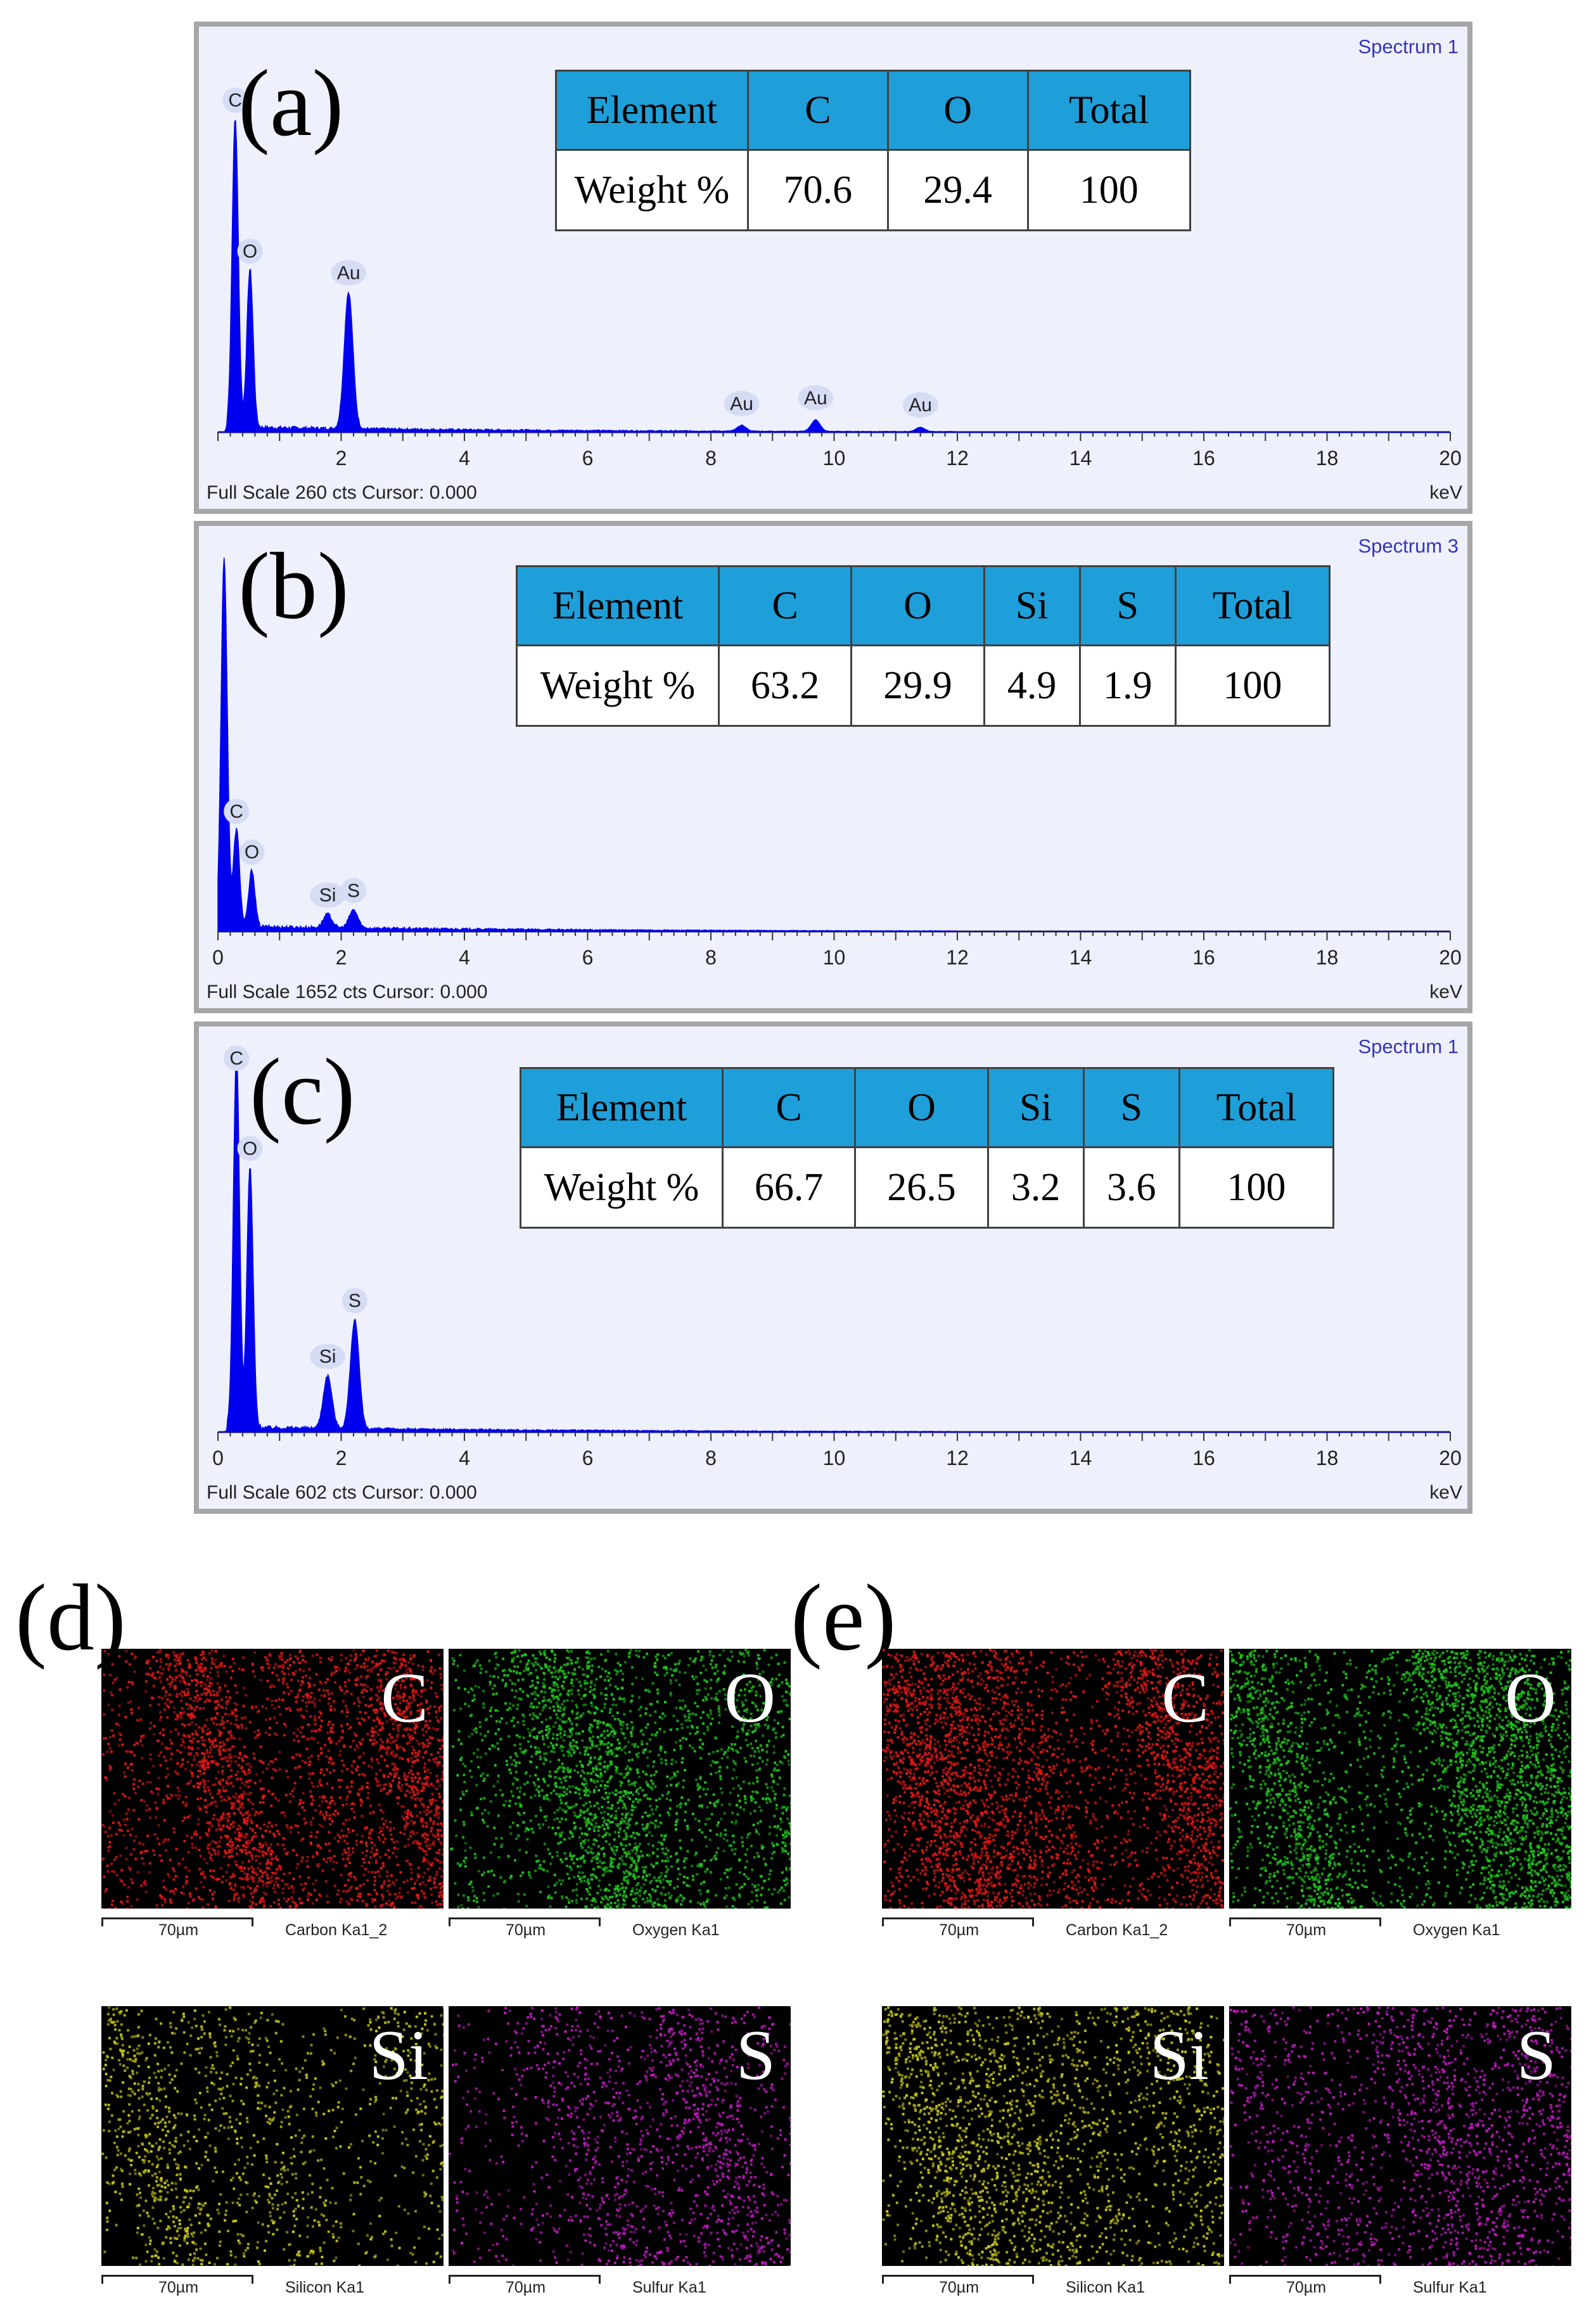 This screenshot has height=2297, width=1596. I want to click on map-caption: Carbon Ka1_2, so click(1117, 1931).